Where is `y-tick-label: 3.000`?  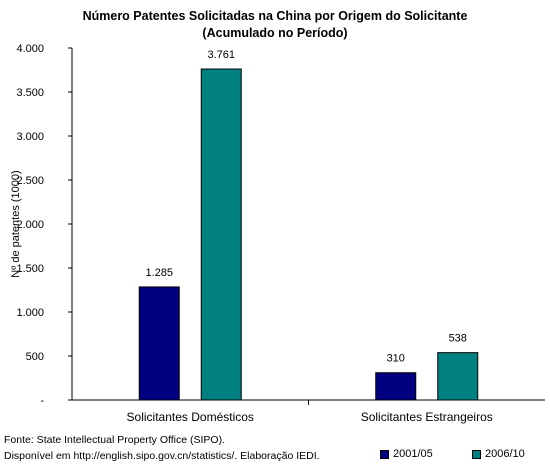
y-tick-label: 3.000 is located at coordinates (30, 137).